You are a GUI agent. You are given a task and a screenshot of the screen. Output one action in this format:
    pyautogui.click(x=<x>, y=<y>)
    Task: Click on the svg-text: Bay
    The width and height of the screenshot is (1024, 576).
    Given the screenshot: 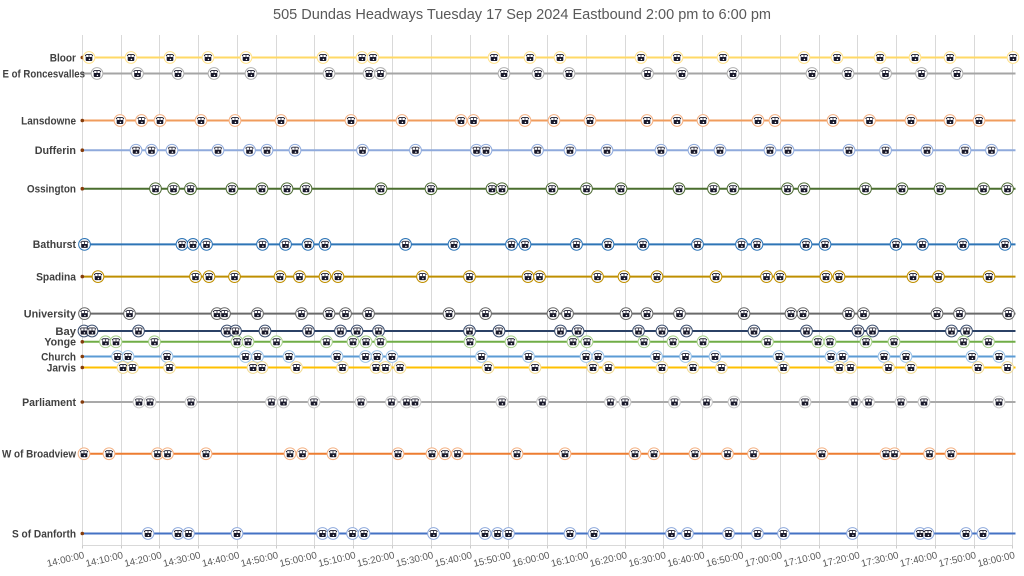 What is the action you would take?
    pyautogui.click(x=65, y=332)
    